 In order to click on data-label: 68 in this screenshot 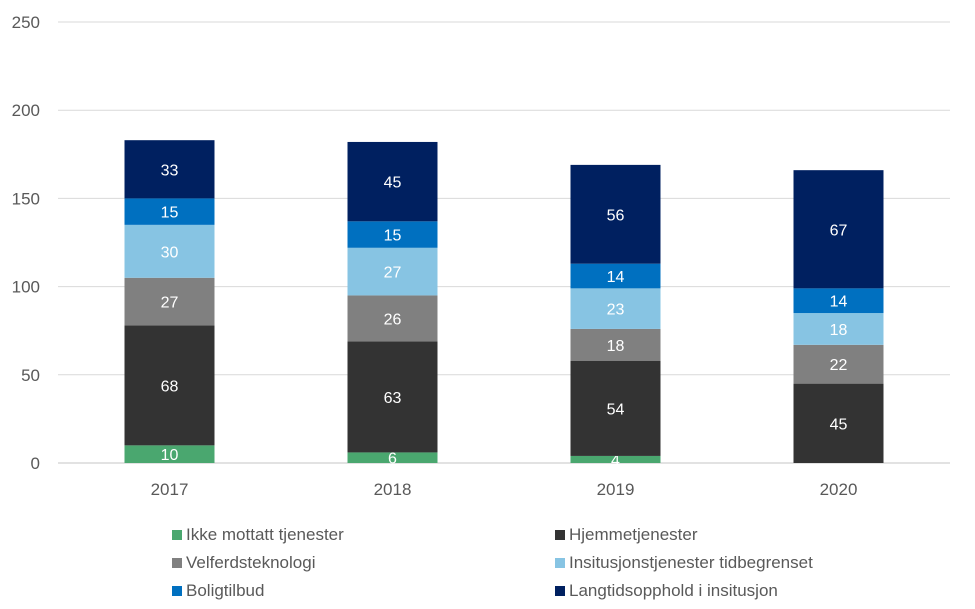, I will do `click(170, 386)`.